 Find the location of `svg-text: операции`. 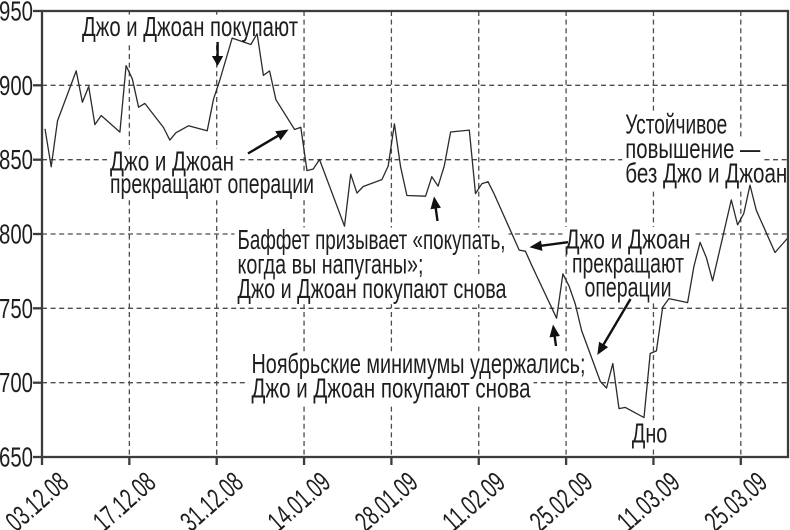

svg-text: операции is located at coordinates (628, 286).